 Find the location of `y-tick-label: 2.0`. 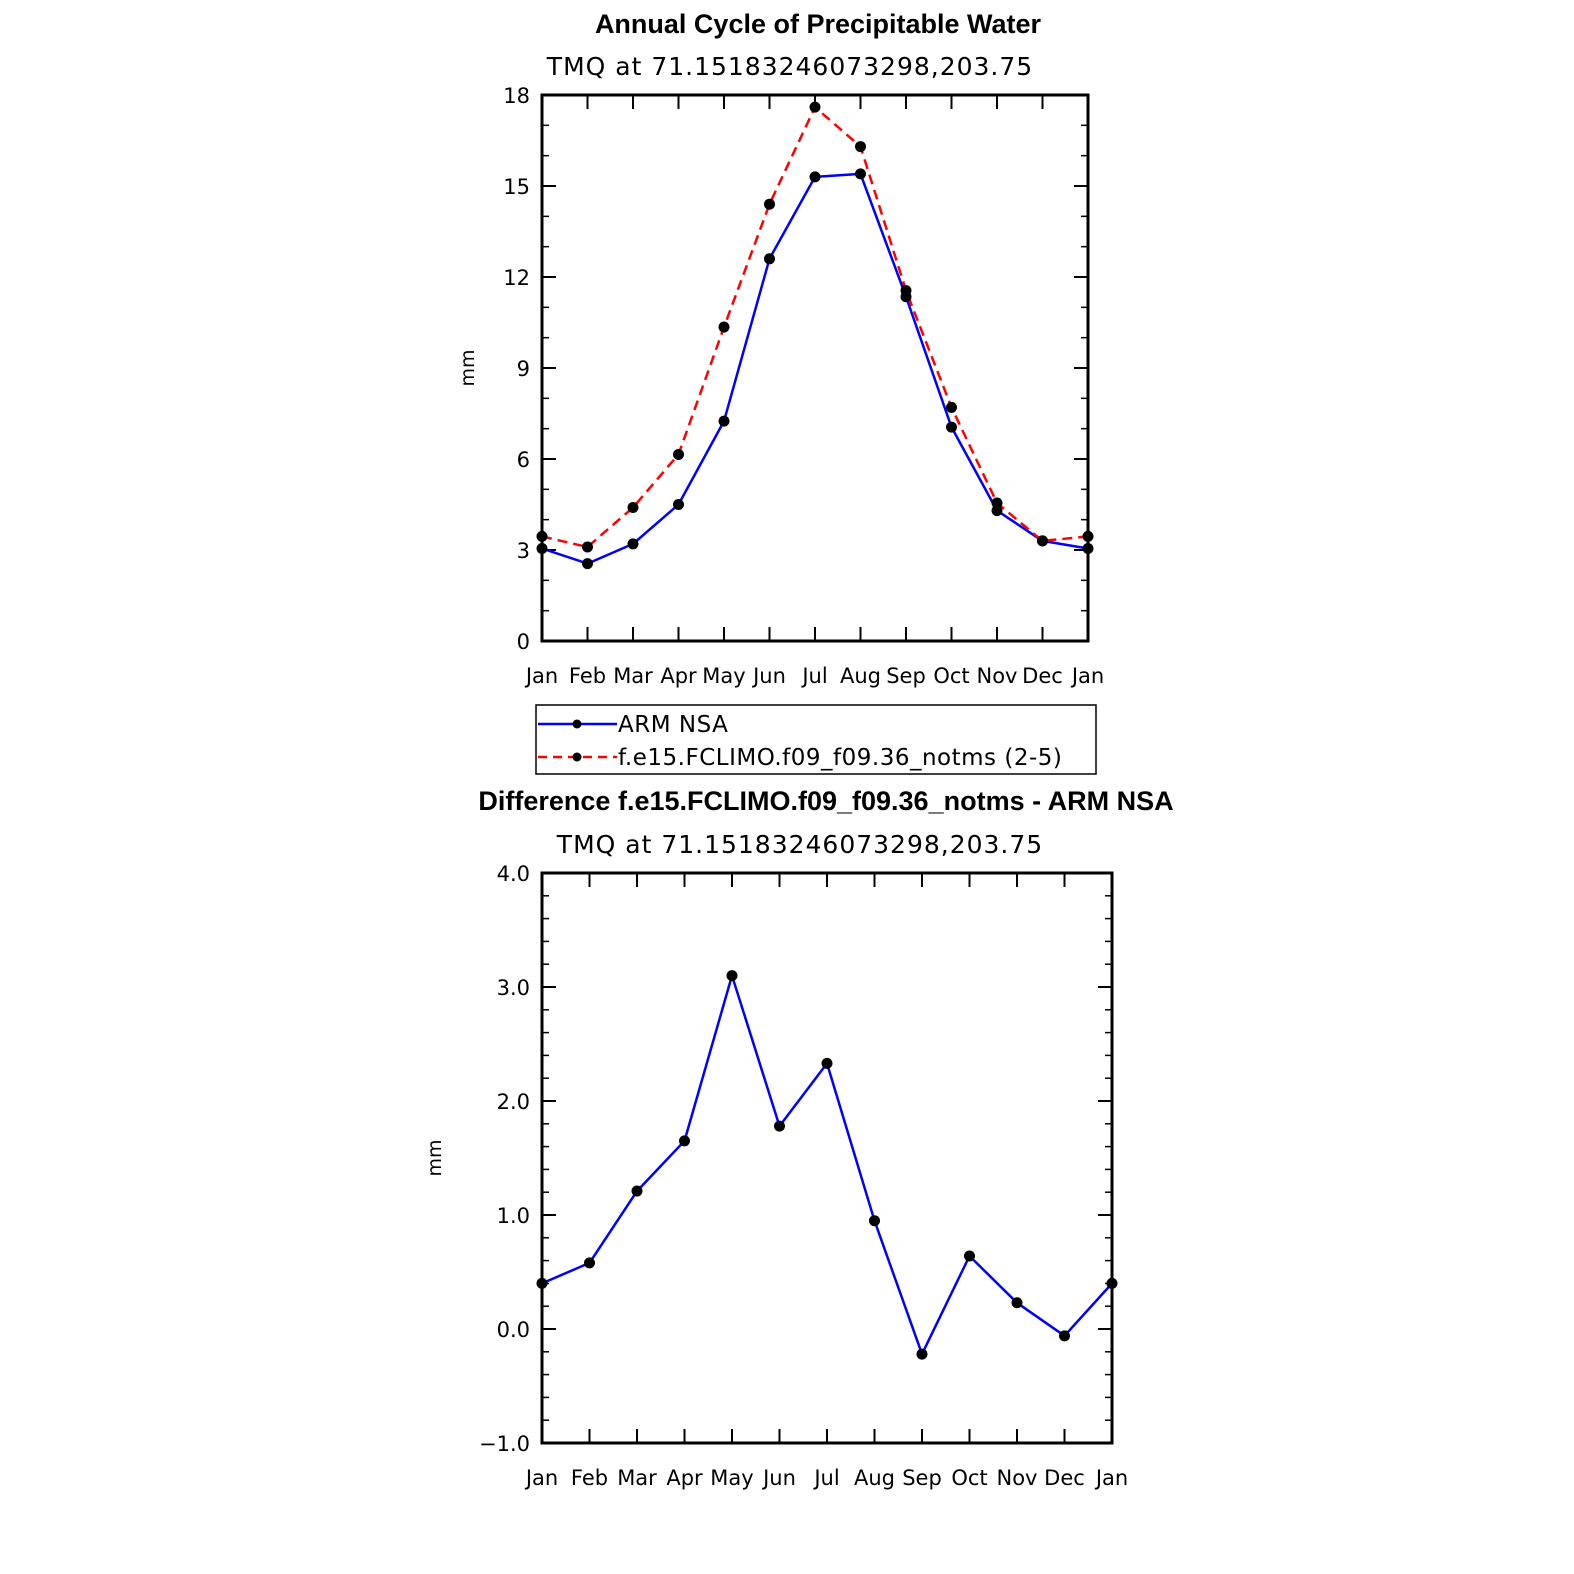

y-tick-label: 2.0 is located at coordinates (513, 1102).